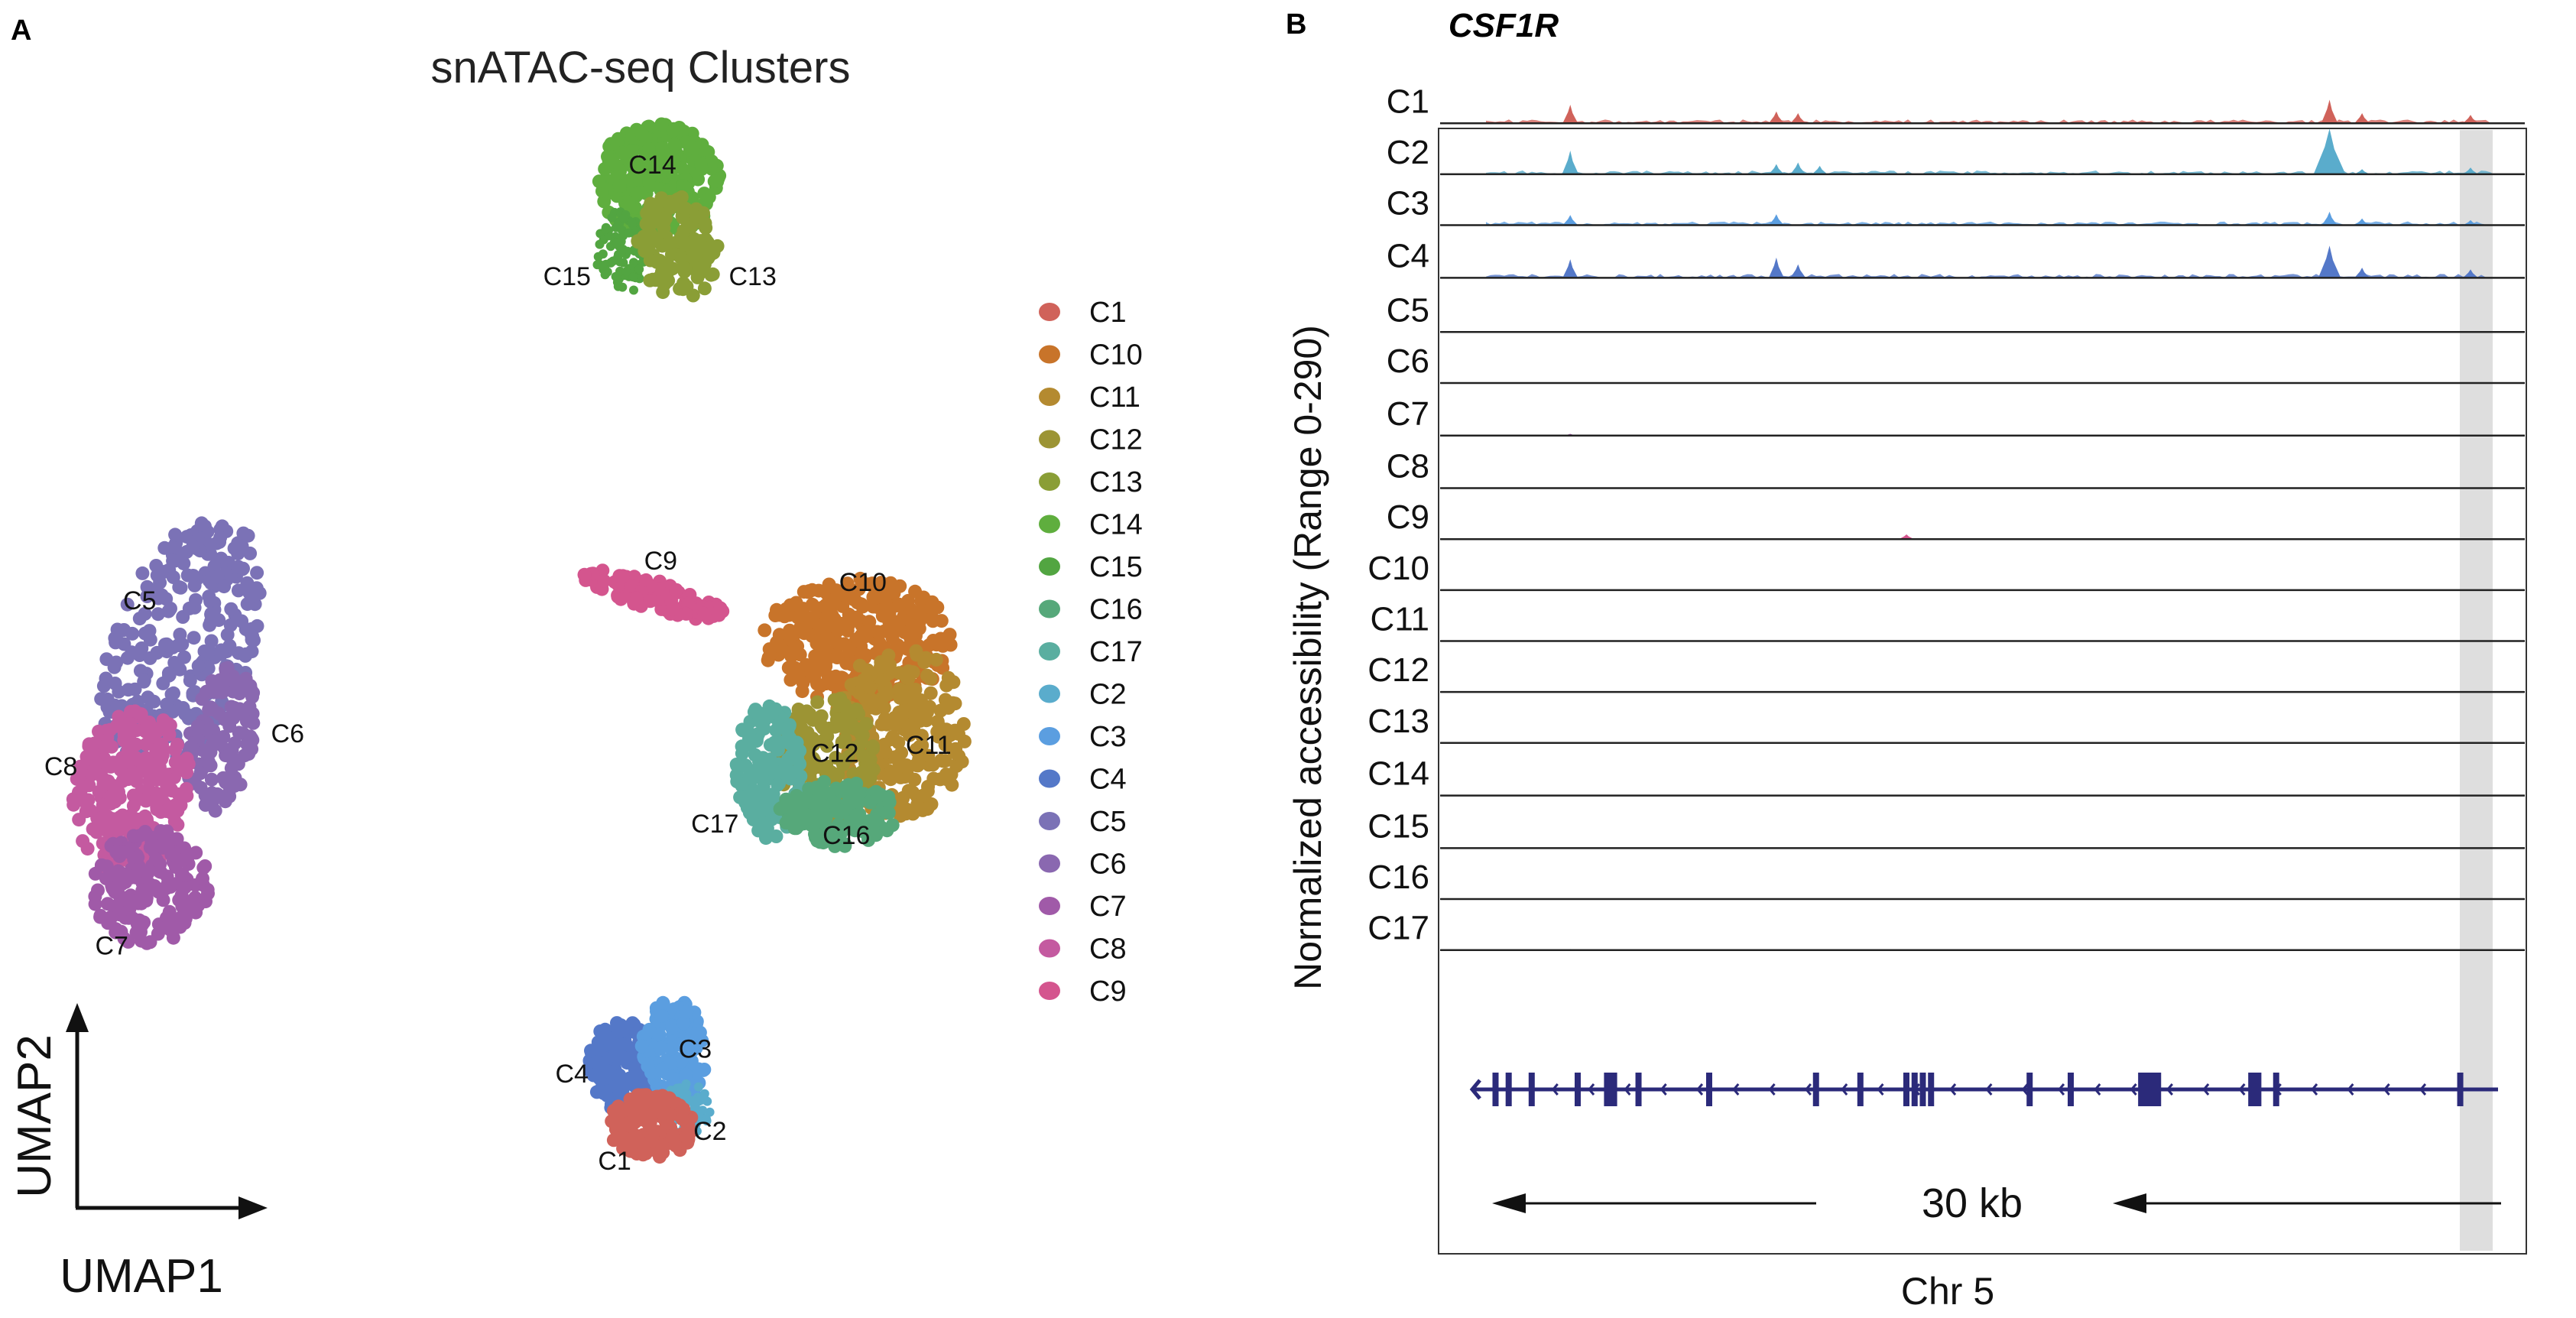 The width and height of the screenshot is (2576, 1318). I want to click on cluster-label-c1: C1, so click(614, 1161).